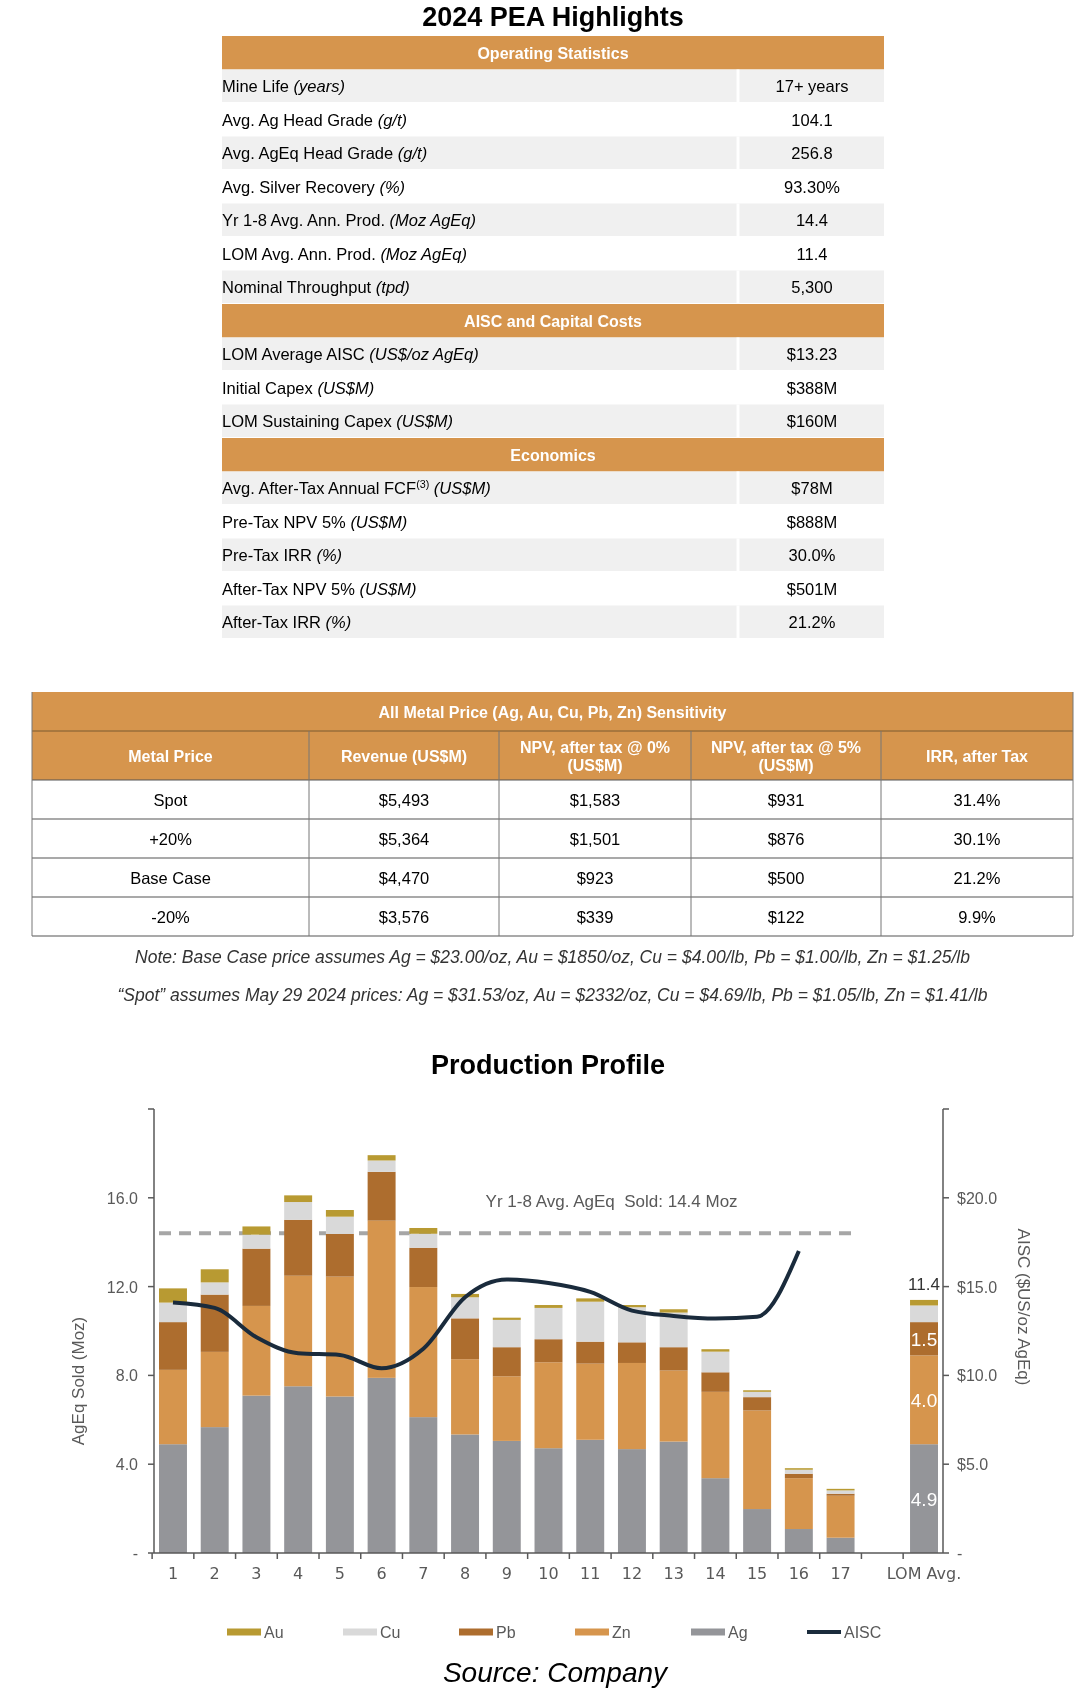 The image size is (1092, 1696). What do you see at coordinates (595, 756) in the screenshot?
I see `category-label: NPV, after tax @ 0% (US$M)` at bounding box center [595, 756].